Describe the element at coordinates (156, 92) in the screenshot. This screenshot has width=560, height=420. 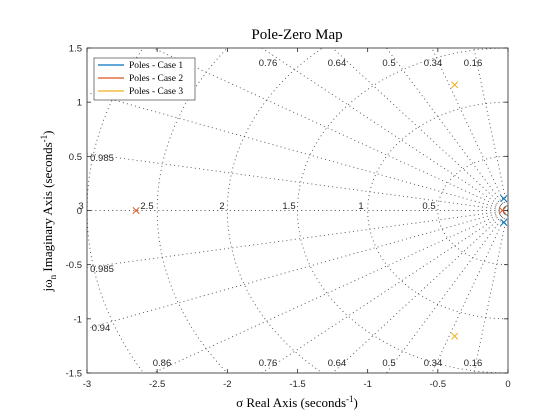
I see `legend-entry-case-3: Poles - Case 3` at that location.